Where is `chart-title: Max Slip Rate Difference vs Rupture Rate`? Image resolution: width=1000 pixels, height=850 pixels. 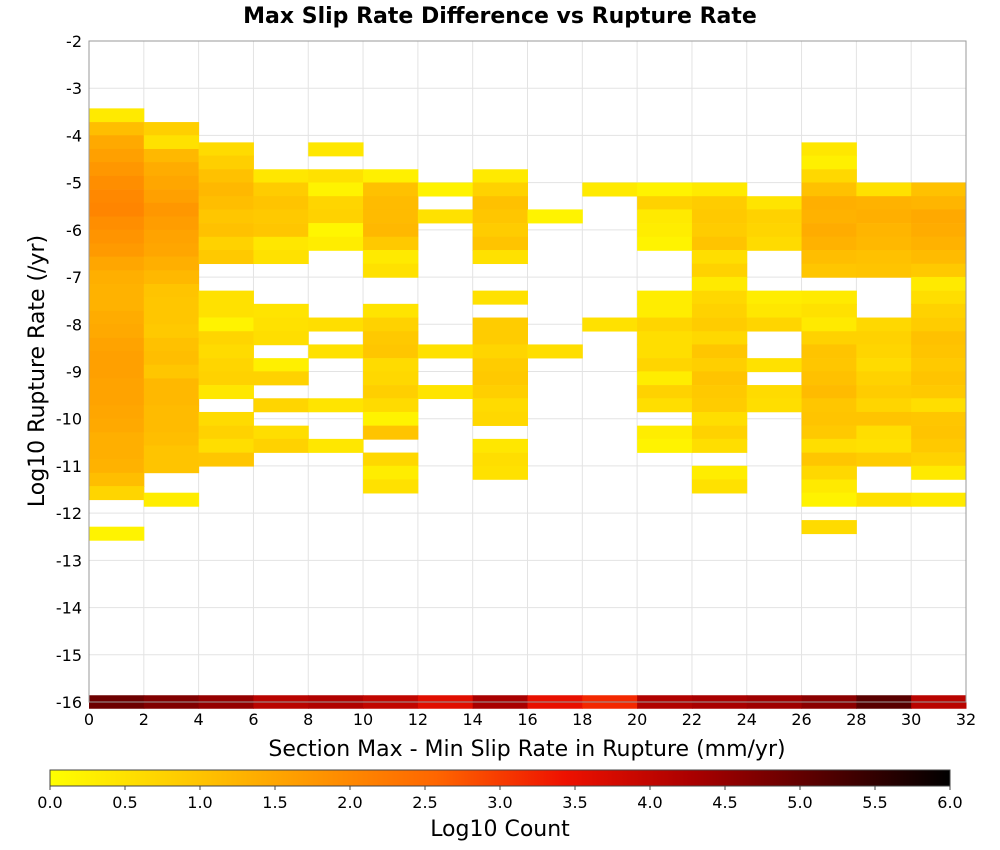
chart-title: Max Slip Rate Difference vs Rupture Rate is located at coordinates (500, 16).